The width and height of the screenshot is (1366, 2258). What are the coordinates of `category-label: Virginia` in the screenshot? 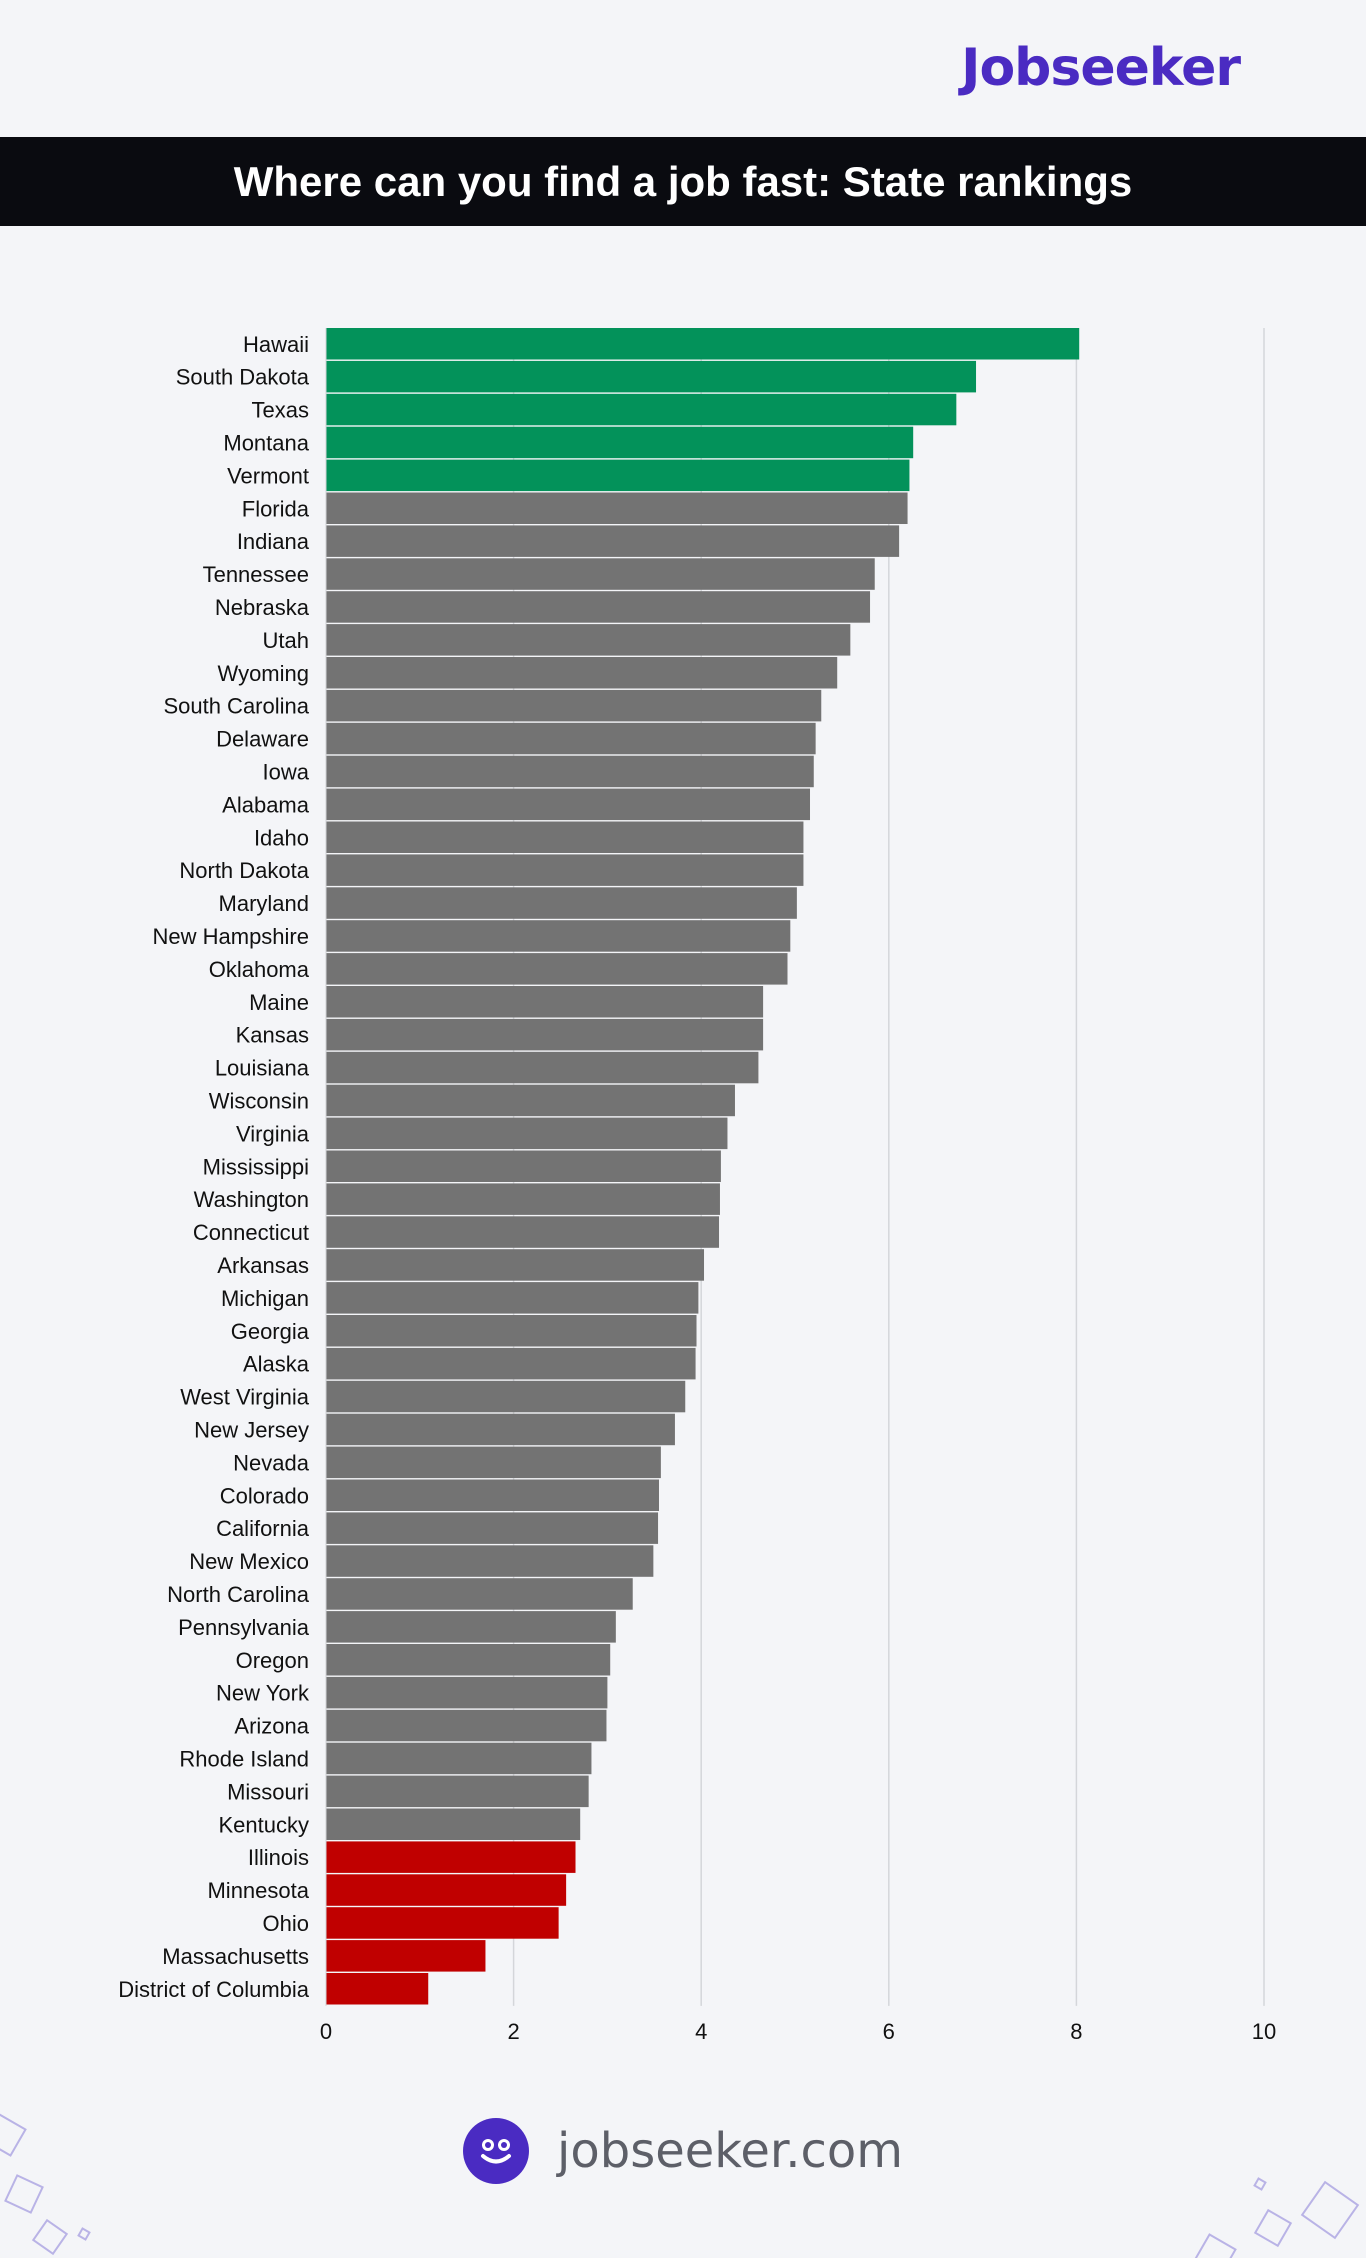 It's located at (273, 1133).